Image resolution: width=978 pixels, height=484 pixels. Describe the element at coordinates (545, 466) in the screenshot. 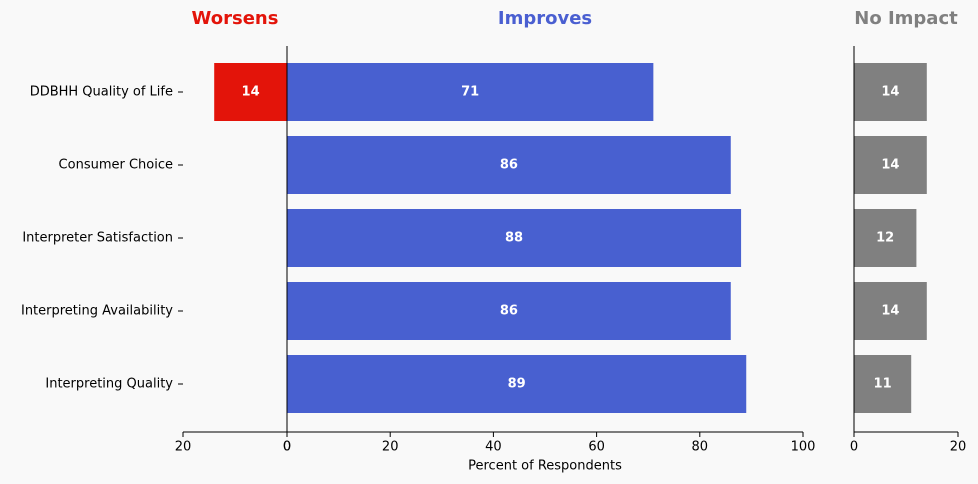

I see `x-axis-label: Percent of Respondents` at that location.